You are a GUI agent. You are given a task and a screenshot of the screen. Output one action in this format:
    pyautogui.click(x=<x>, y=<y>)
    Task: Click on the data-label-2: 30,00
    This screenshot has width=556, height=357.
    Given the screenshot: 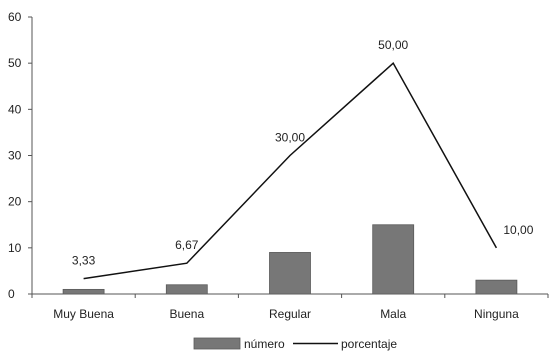 What is the action you would take?
    pyautogui.click(x=290, y=138)
    